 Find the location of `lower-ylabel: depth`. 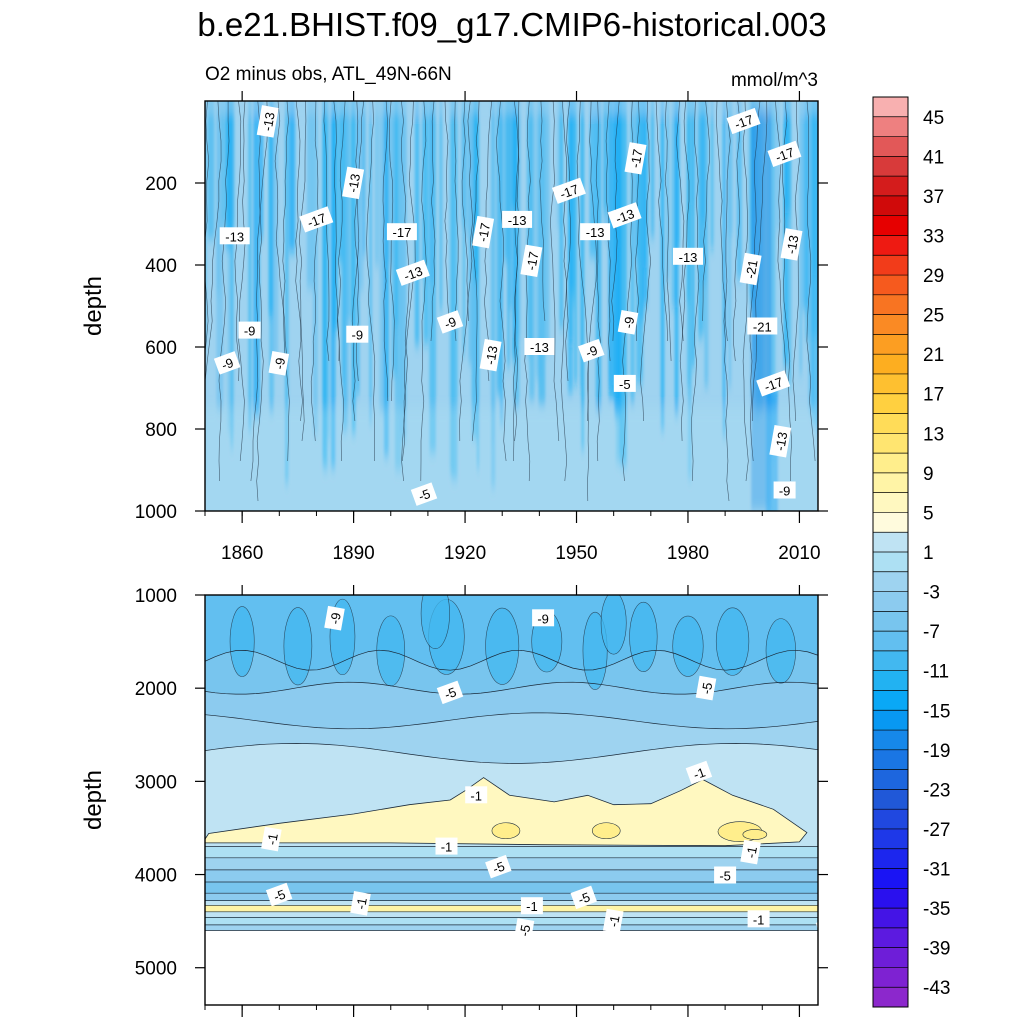

lower-ylabel: depth is located at coordinates (93, 800).